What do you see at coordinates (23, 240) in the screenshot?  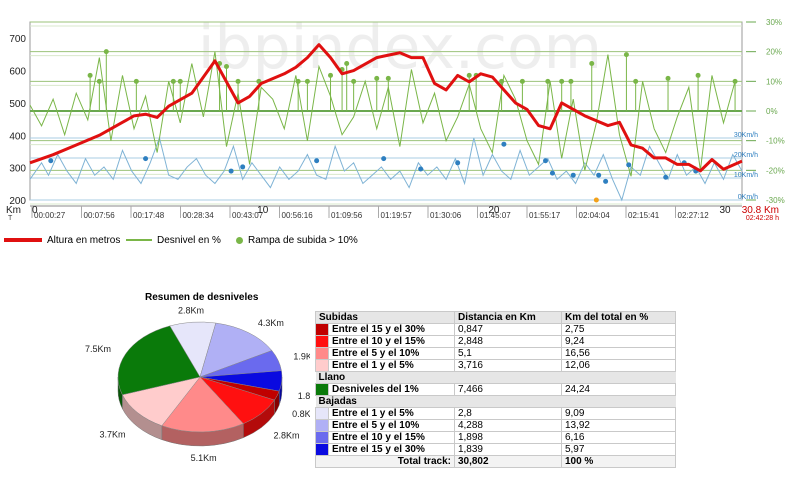 I see `legend-swatch-altura` at bounding box center [23, 240].